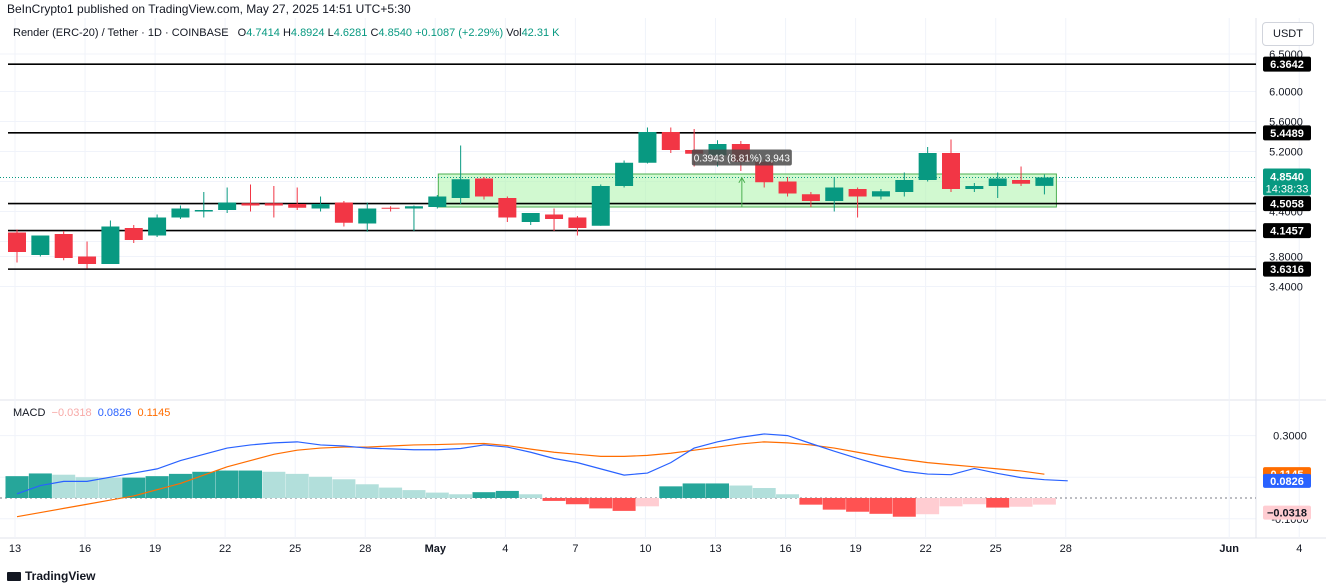 This screenshot has width=1326, height=585. I want to click on macd-line-value: 0.0826, so click(114, 413).